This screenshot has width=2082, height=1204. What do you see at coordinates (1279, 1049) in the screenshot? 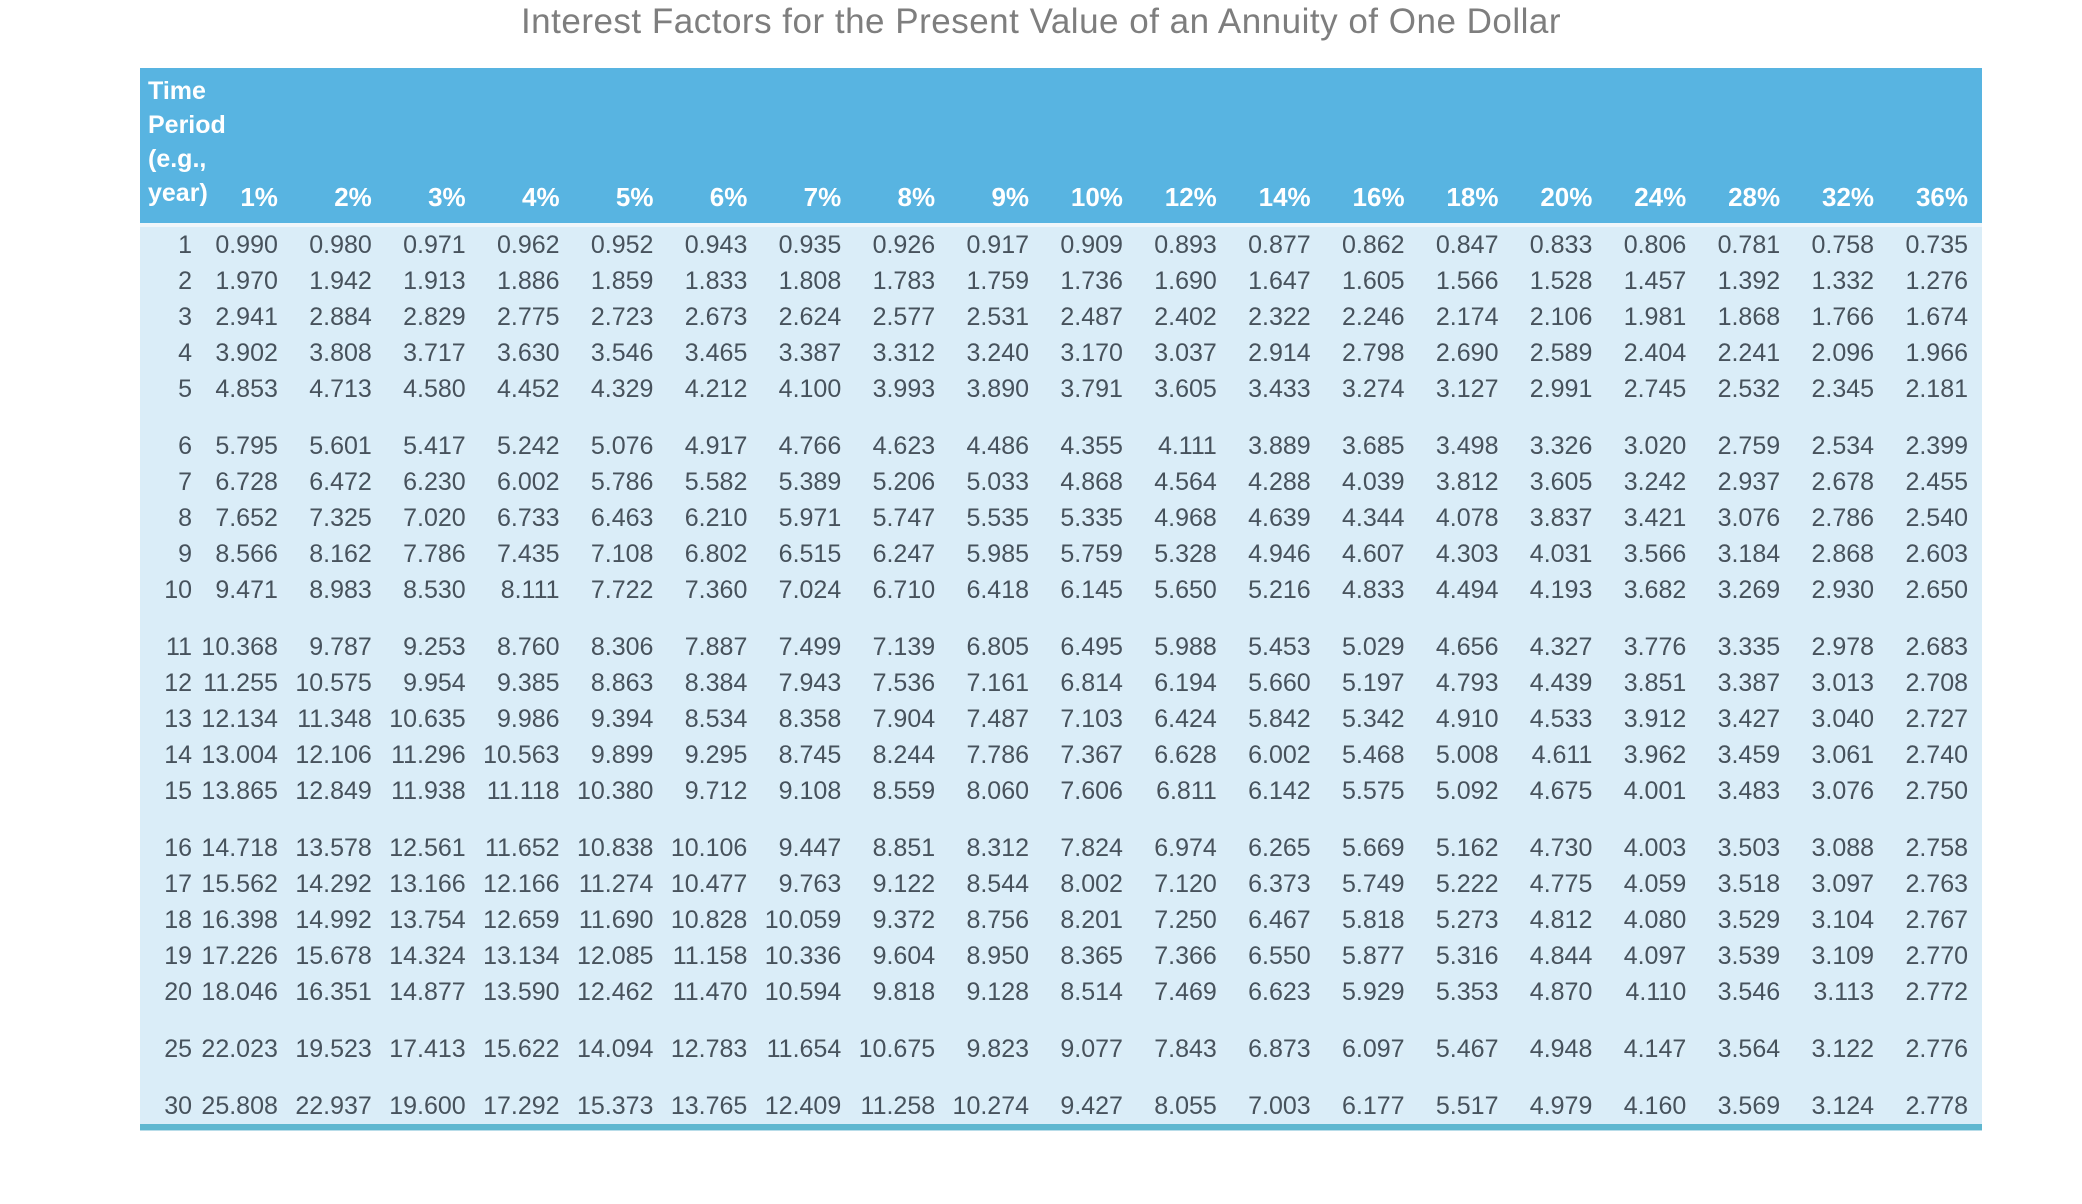
I see `factor-cell: 6.873` at bounding box center [1279, 1049].